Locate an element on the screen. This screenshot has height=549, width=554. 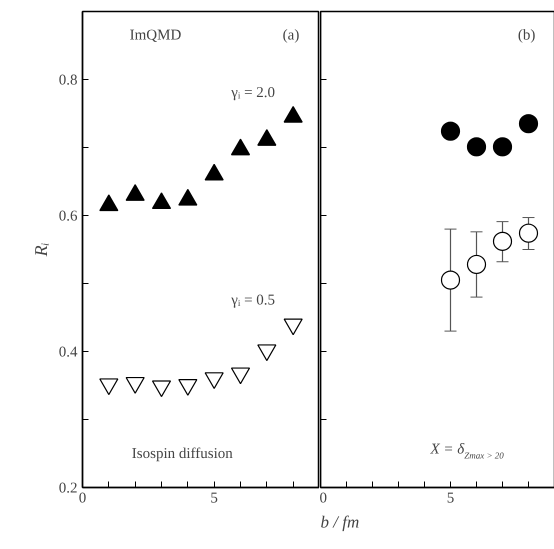
y-axis-title: Rᵢ is located at coordinates (40, 250).